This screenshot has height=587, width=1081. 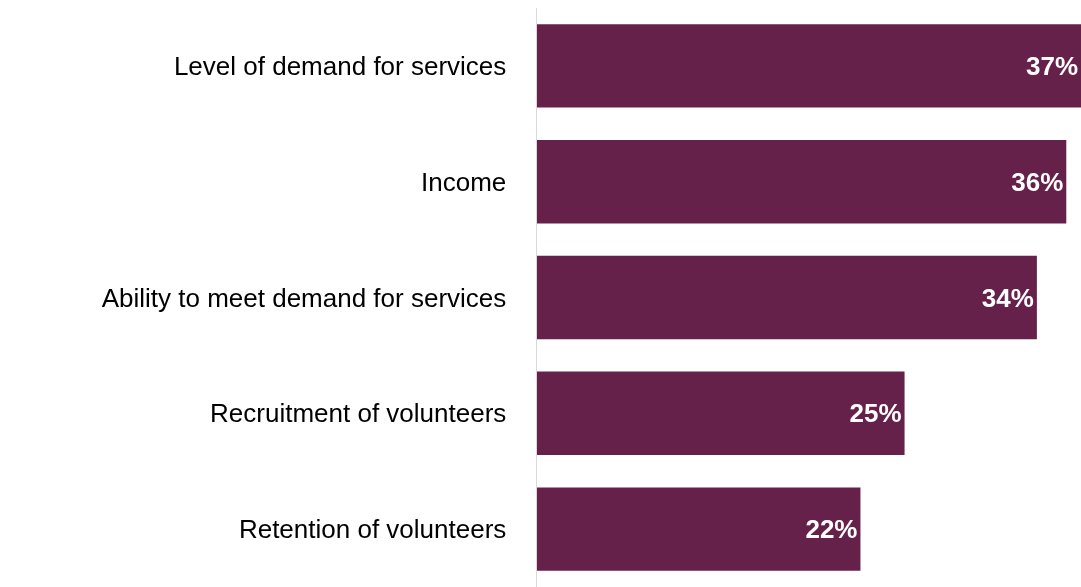 I want to click on y-tick-label: Income, so click(x=464, y=181).